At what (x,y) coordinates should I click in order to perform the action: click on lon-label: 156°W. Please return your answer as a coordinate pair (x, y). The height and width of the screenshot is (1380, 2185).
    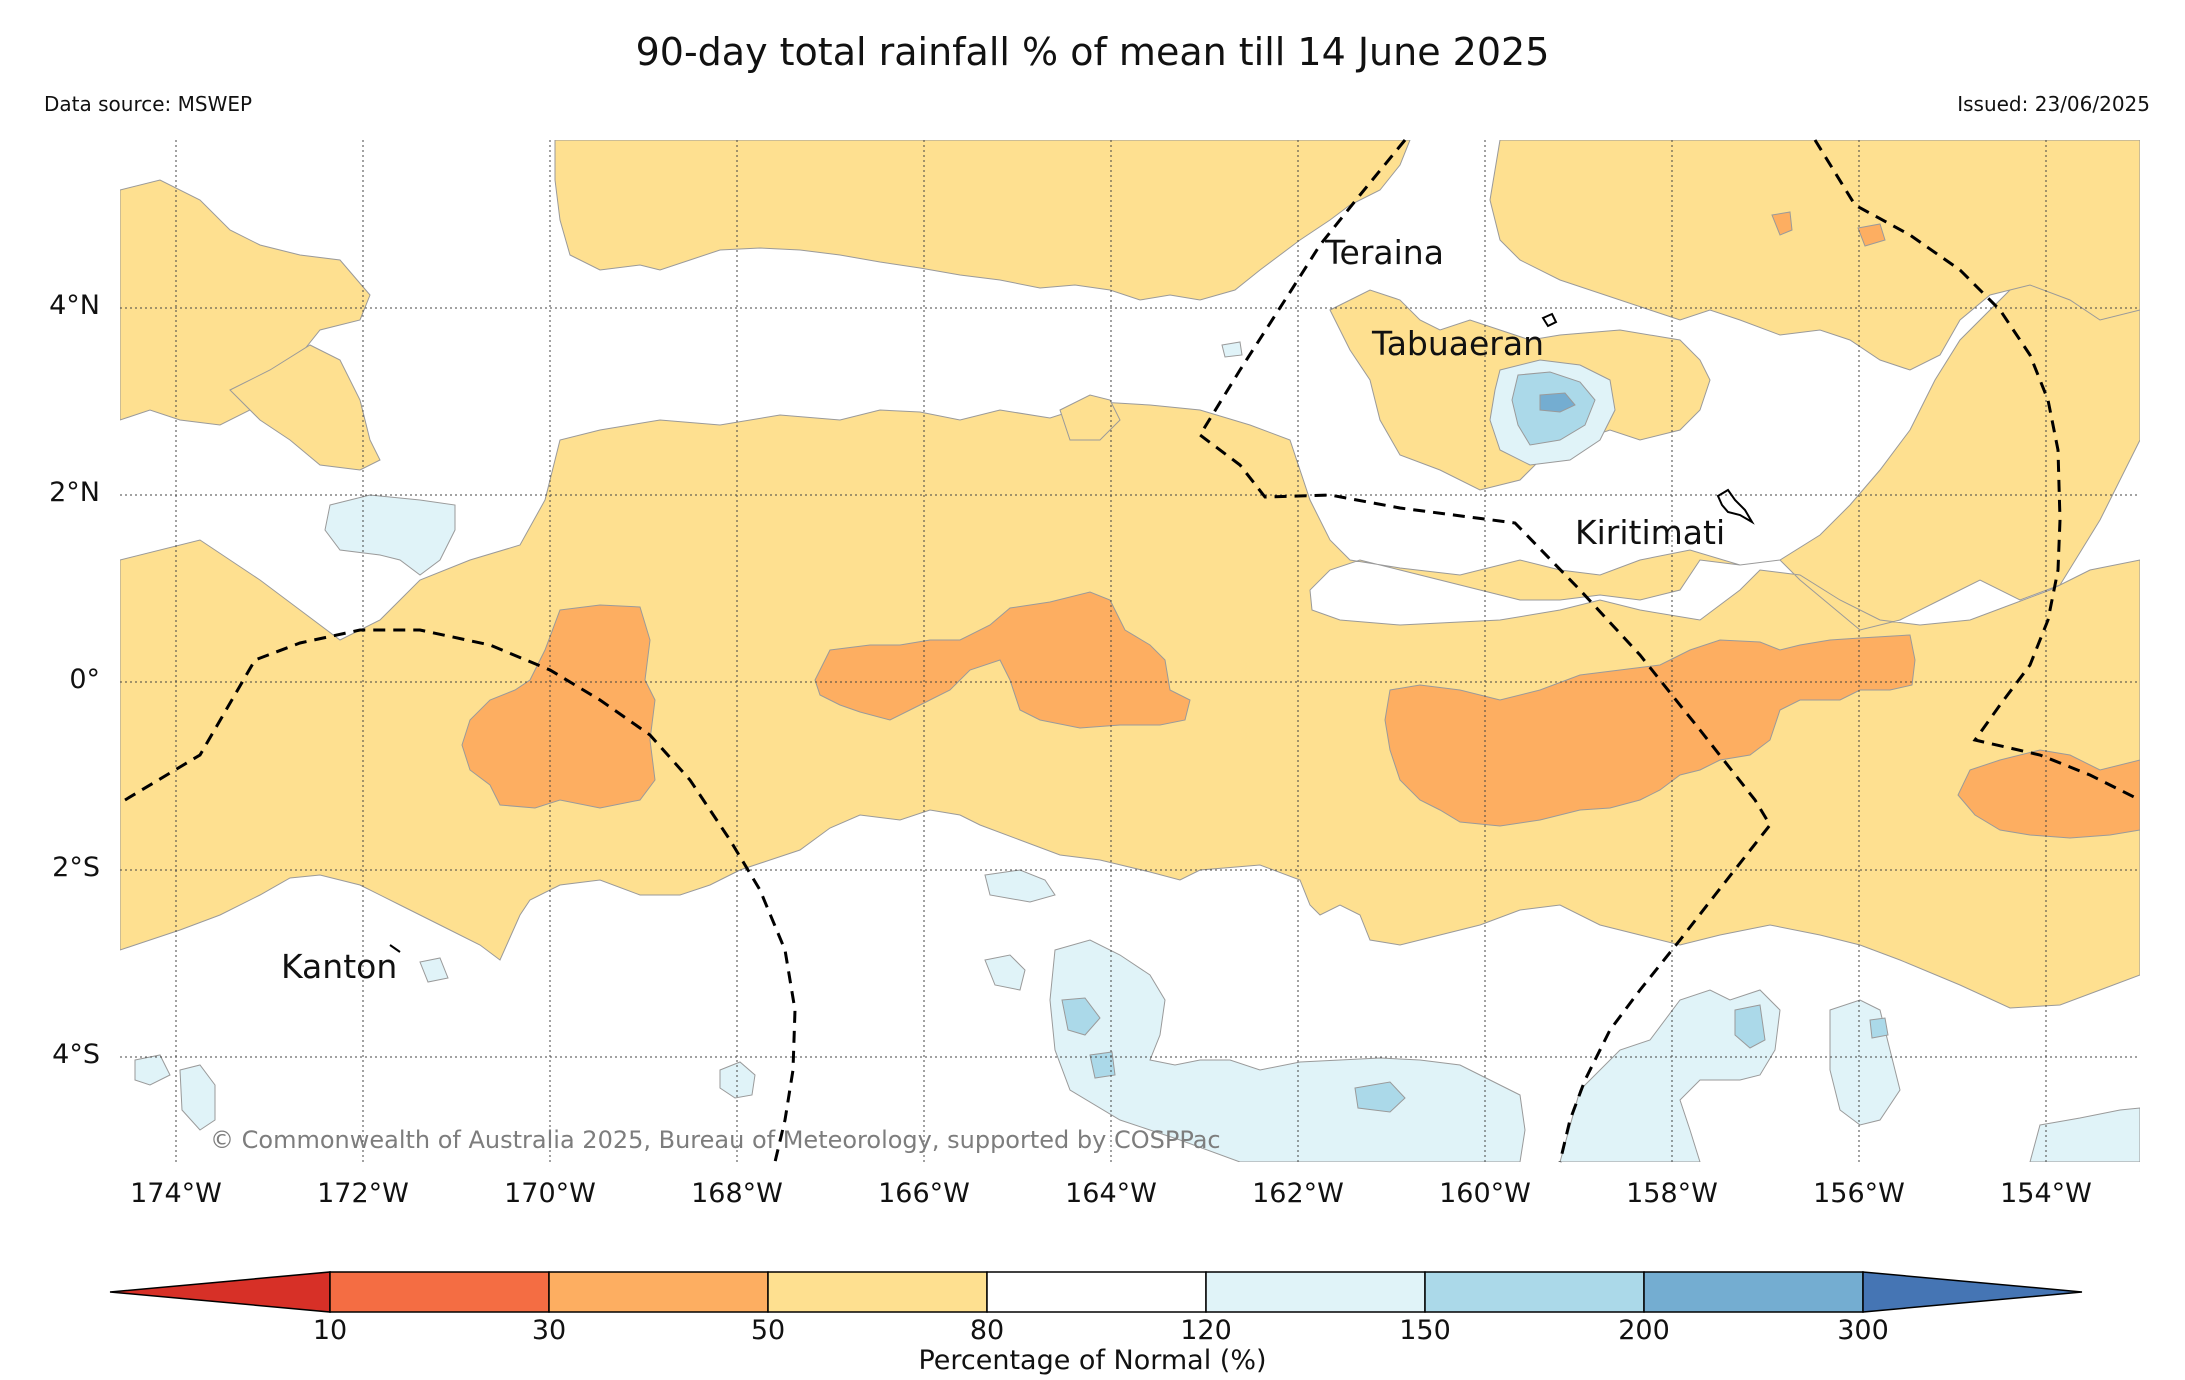
    Looking at the image, I should click on (1859, 1193).